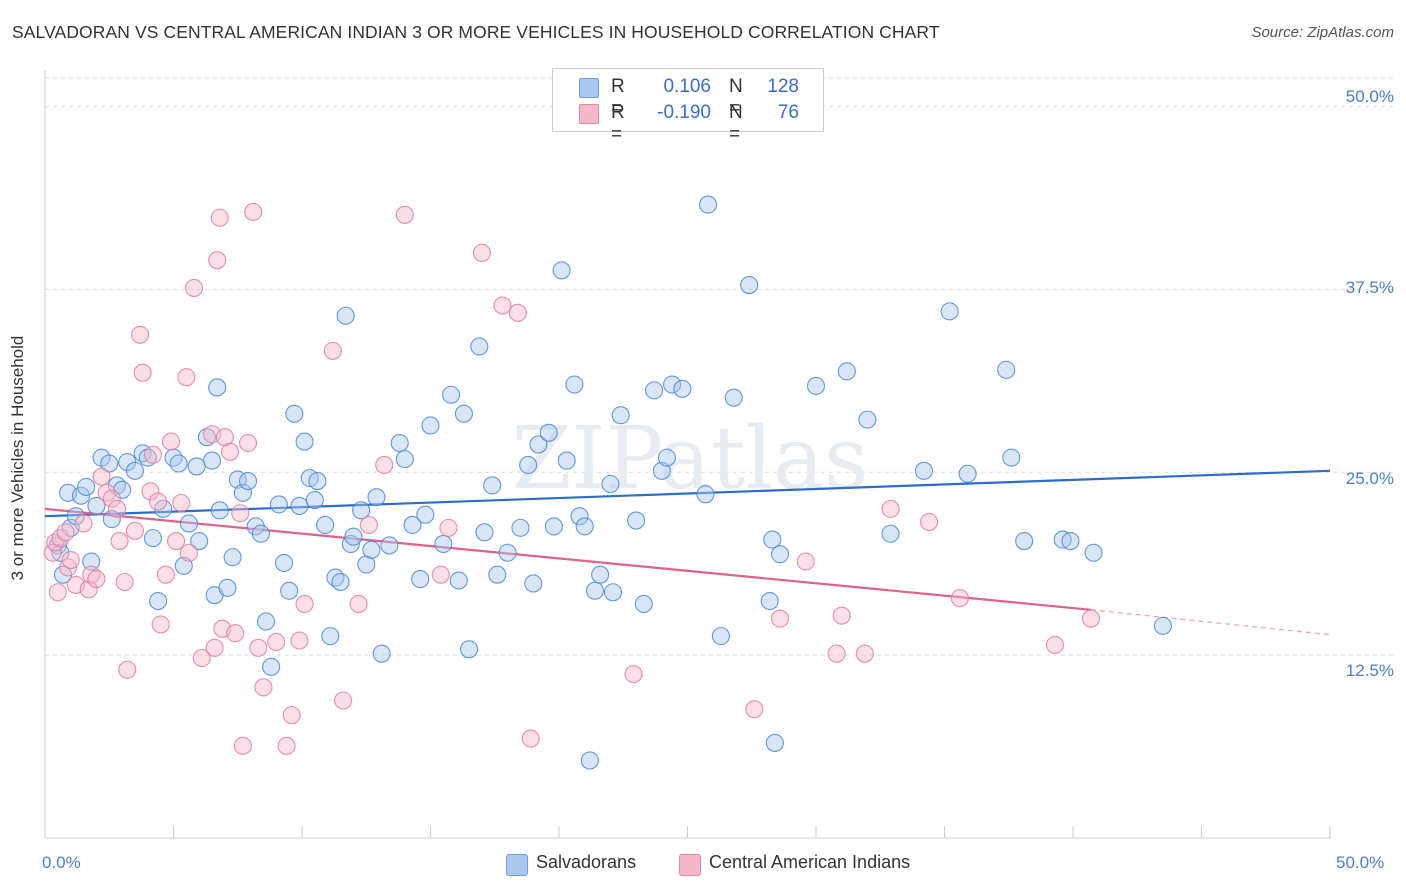 Image resolution: width=1406 pixels, height=892 pixels. What do you see at coordinates (589, 88) in the screenshot?
I see `swatch-icon` at bounding box center [589, 88].